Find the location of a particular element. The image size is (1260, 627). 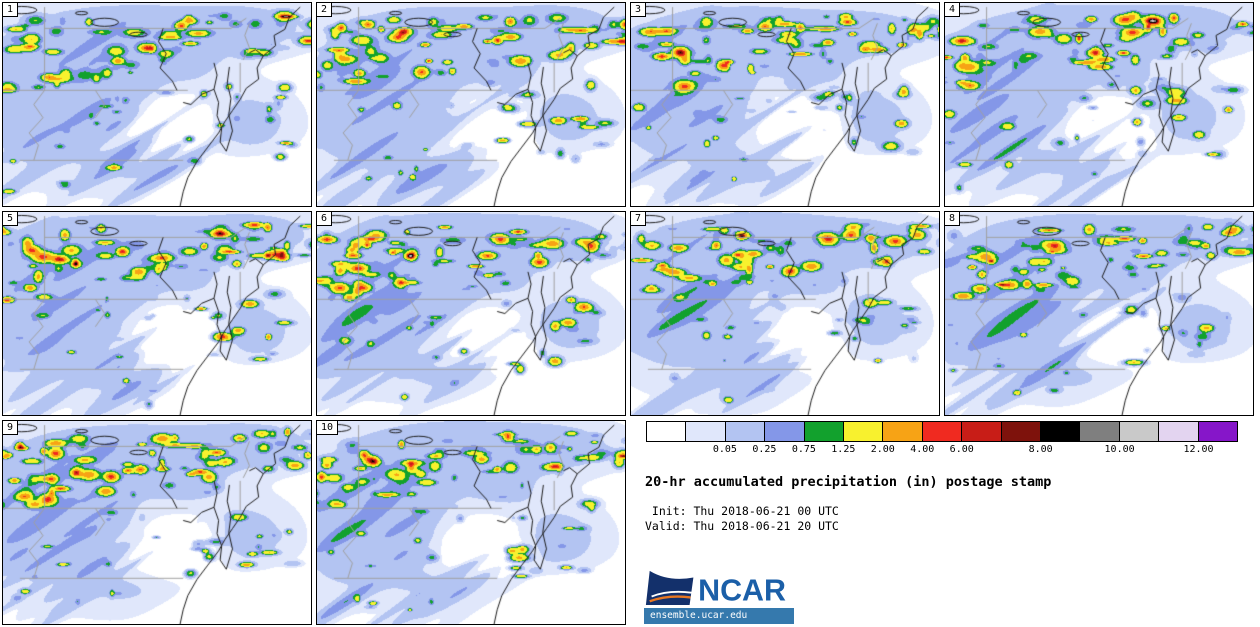

ncar-flag-arc-orange is located at coordinates (670, 599).